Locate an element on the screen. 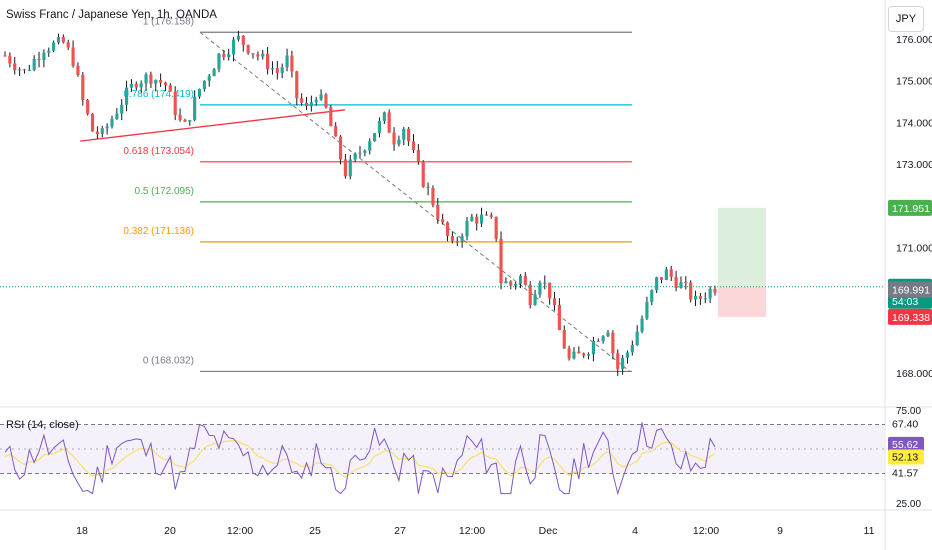  rsi-tick: 25.00 is located at coordinates (908, 504).